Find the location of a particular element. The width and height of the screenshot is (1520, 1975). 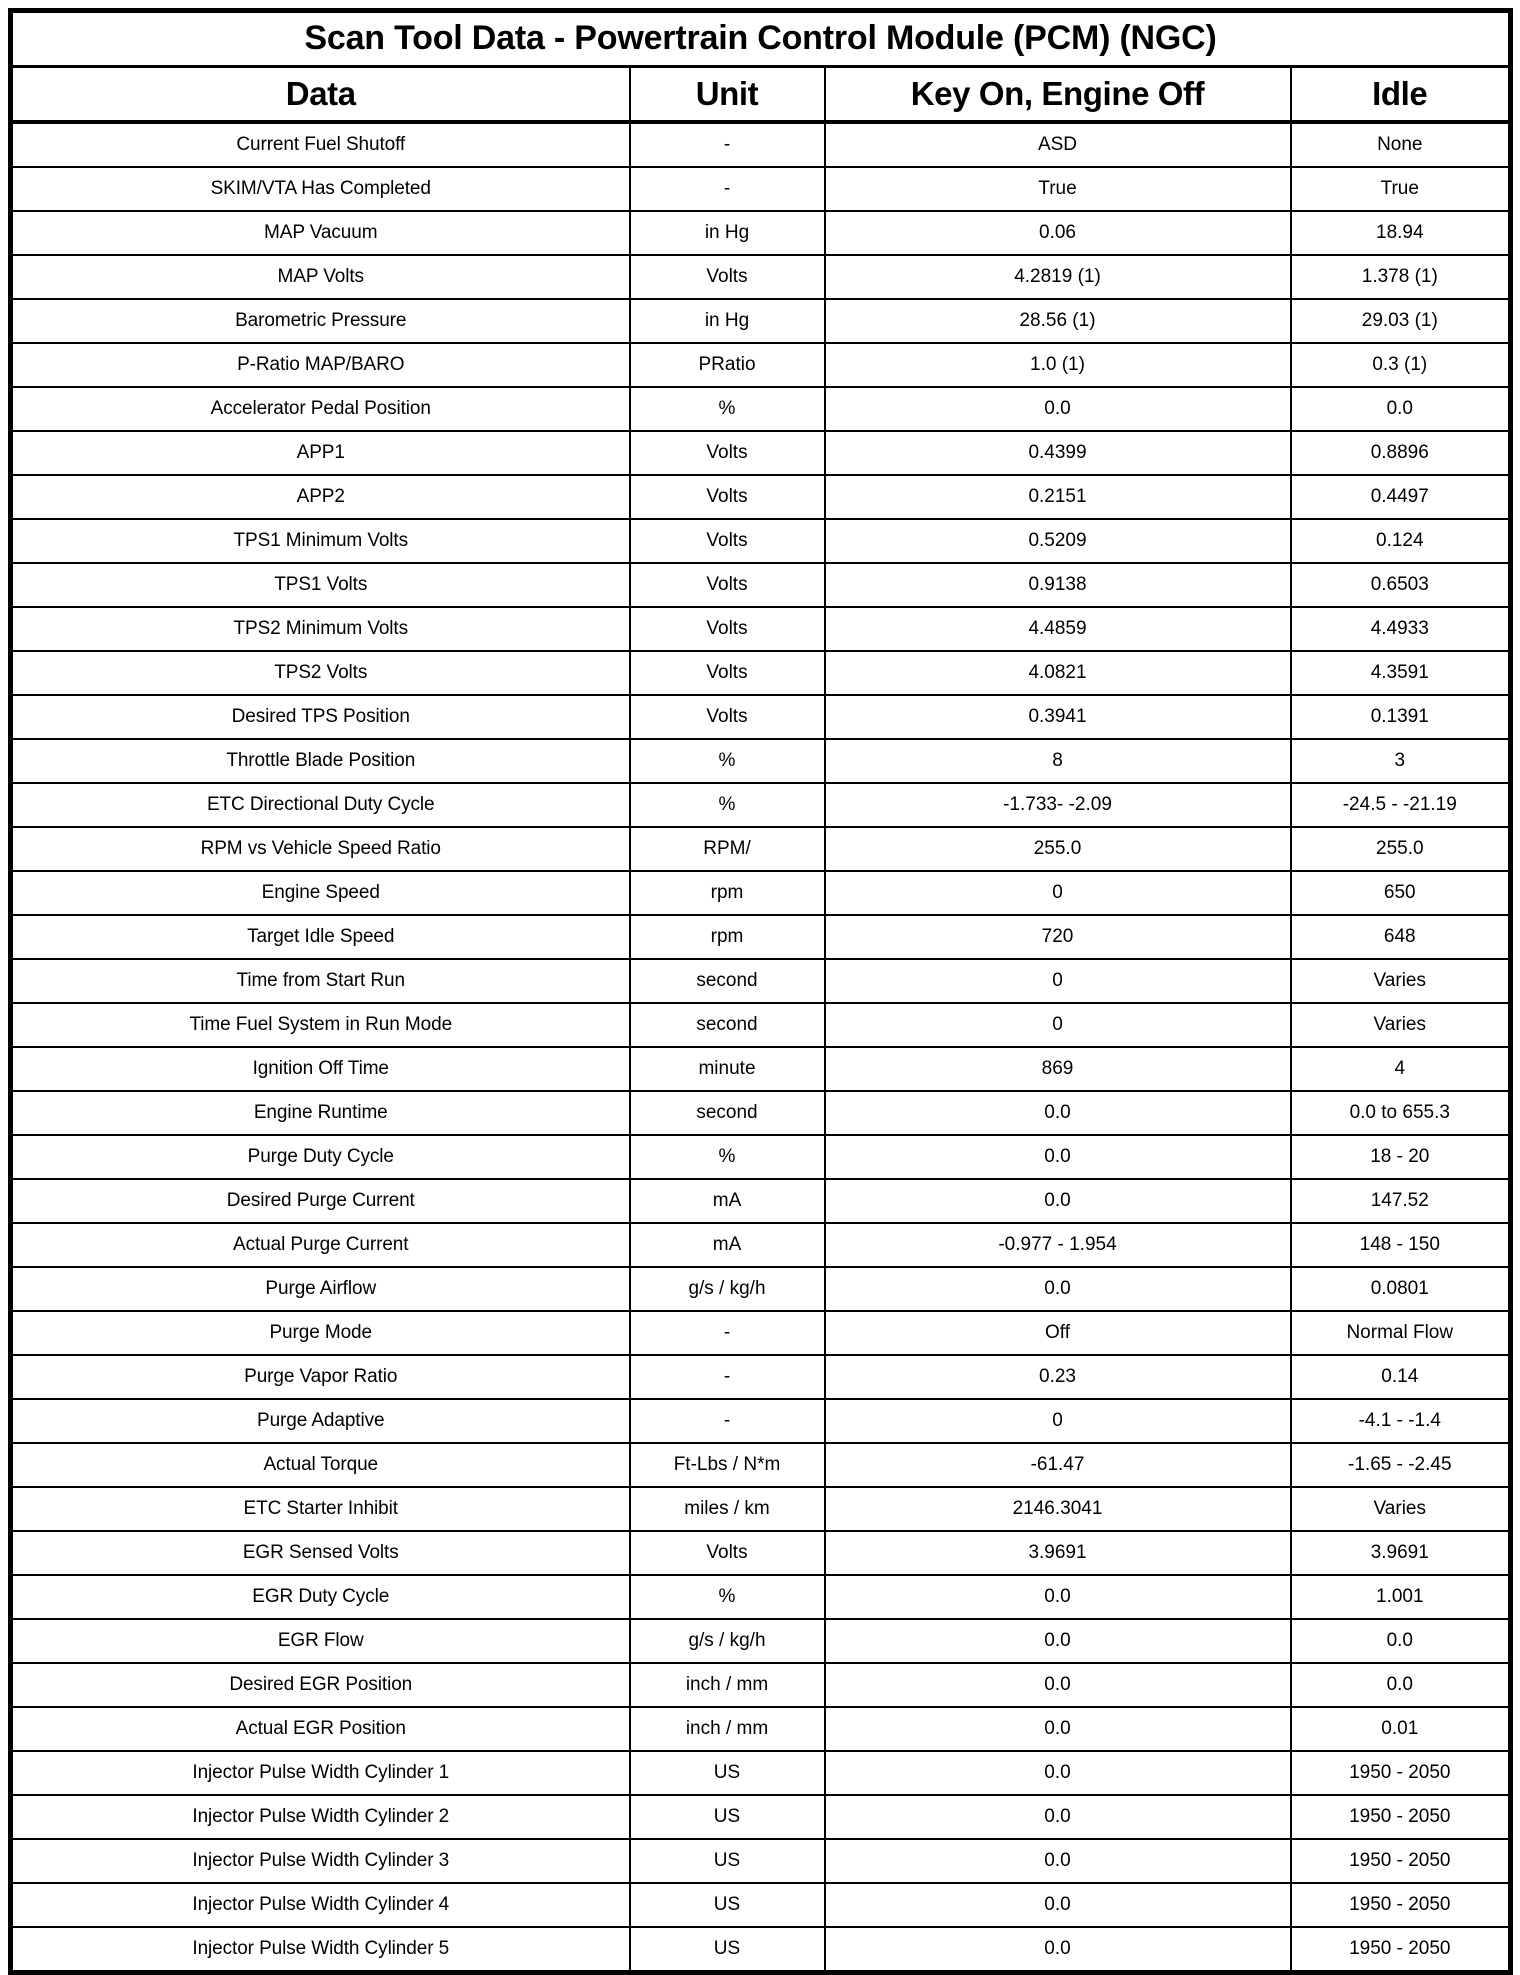

column-header-data: Data is located at coordinates (320, 95).